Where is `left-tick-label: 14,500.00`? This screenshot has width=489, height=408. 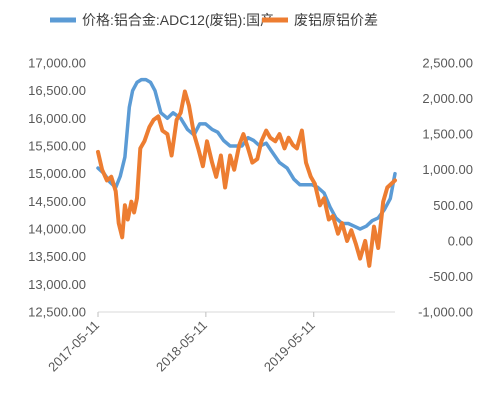 left-tick-label: 14,500.00 is located at coordinates (57, 201).